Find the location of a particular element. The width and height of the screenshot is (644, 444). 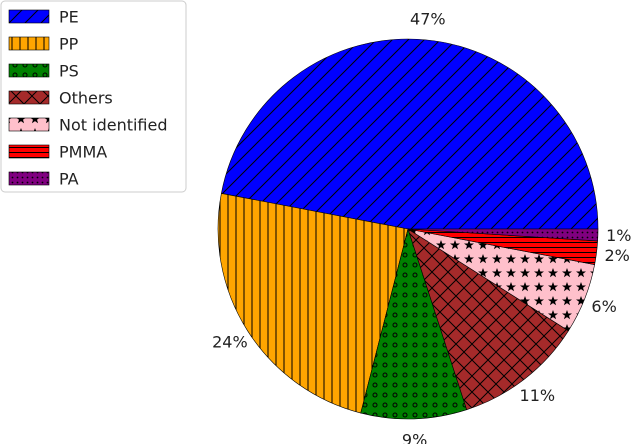

slice-label-pe: 47% is located at coordinates (428, 19).